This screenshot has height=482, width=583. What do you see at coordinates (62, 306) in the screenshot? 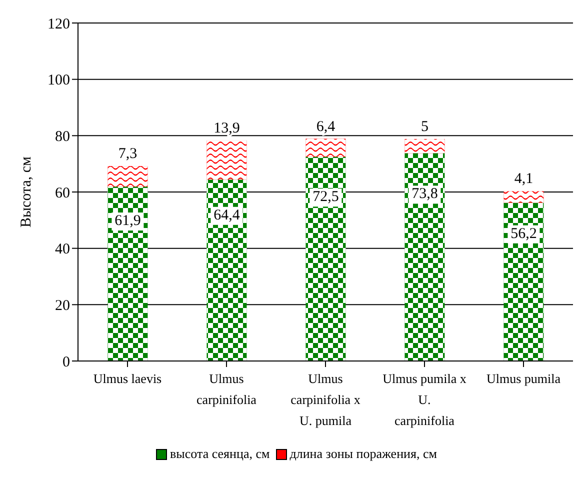
I see `y-tick-label: 20` at bounding box center [62, 306].